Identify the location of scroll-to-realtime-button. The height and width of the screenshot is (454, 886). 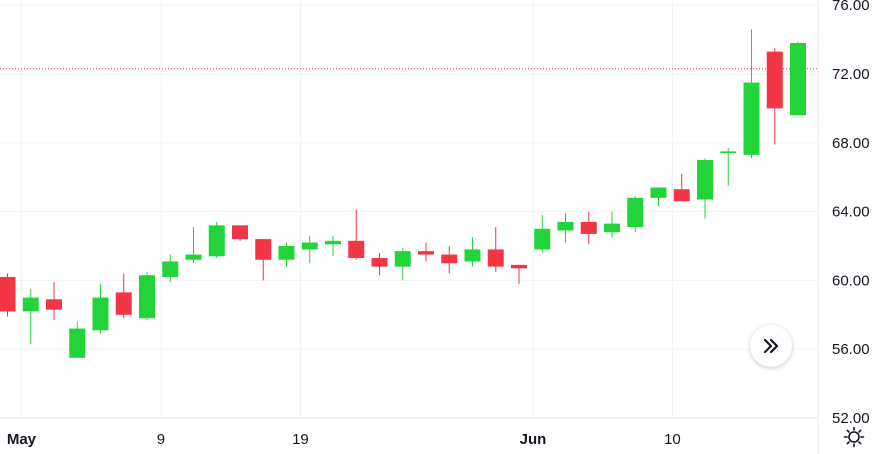
(771, 346).